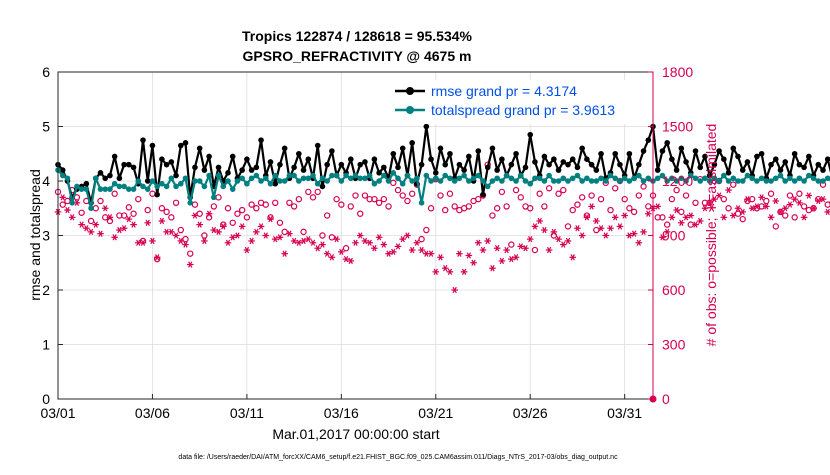 This screenshot has height=475, width=830. I want to click on legend-rmse-label: rmse grand pr = 4.3174, so click(504, 91).